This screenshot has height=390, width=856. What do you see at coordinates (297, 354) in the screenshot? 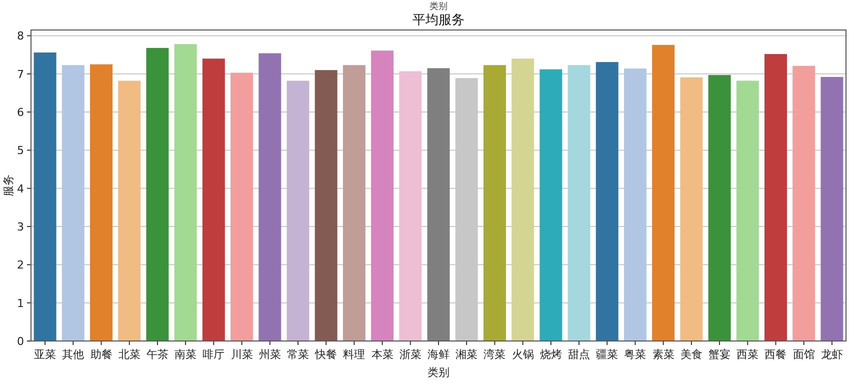
I see `x-tick-label: 常菜` at bounding box center [297, 354].